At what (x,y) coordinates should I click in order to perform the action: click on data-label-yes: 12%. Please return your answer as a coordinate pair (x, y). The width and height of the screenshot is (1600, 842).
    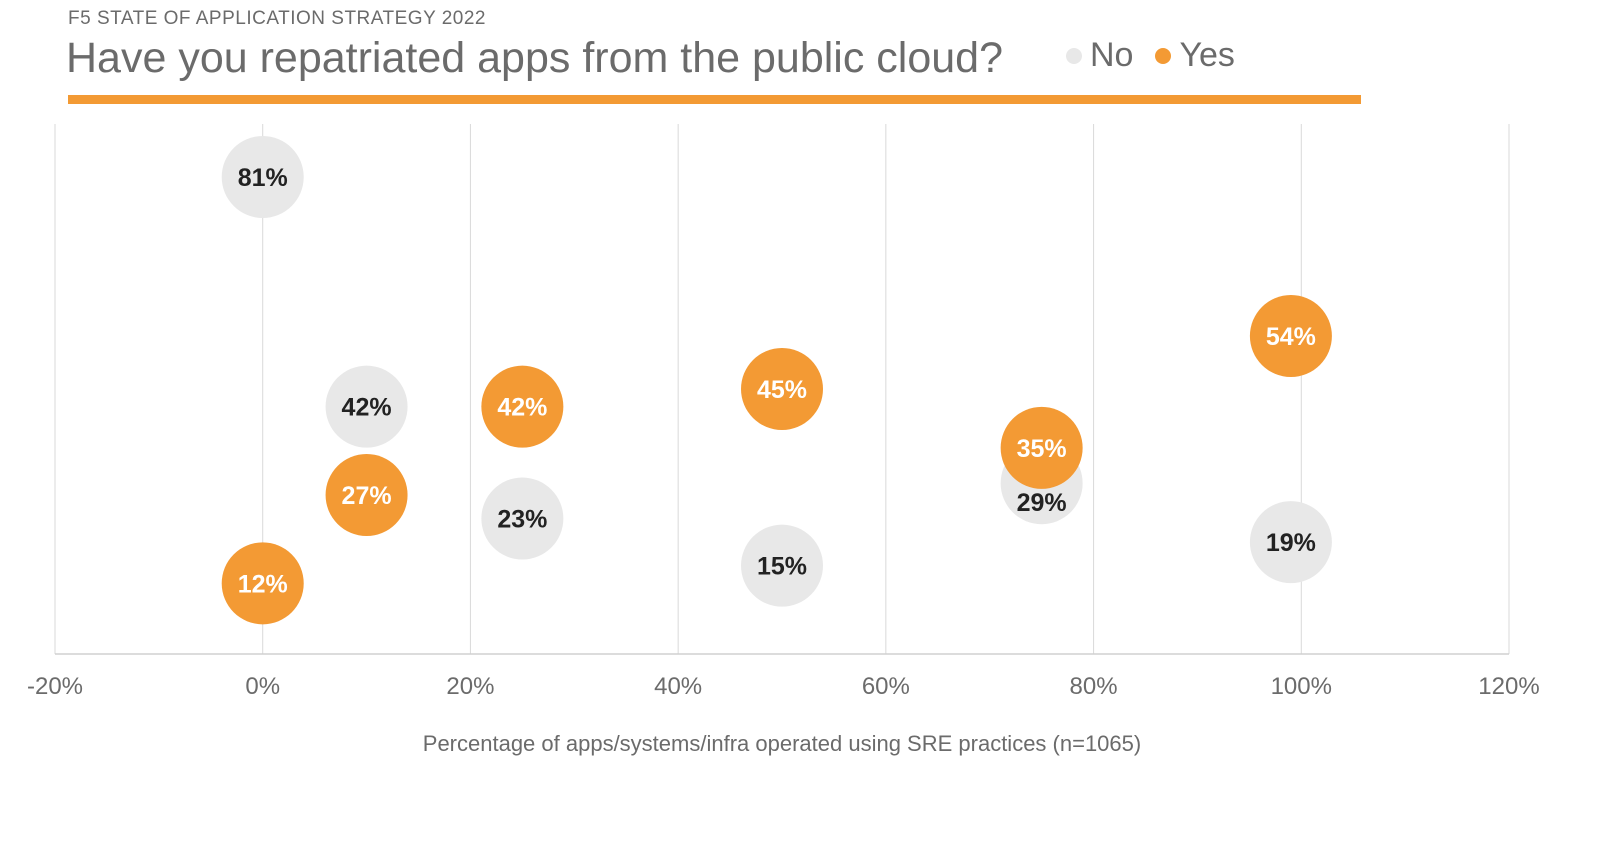
    Looking at the image, I should click on (263, 584).